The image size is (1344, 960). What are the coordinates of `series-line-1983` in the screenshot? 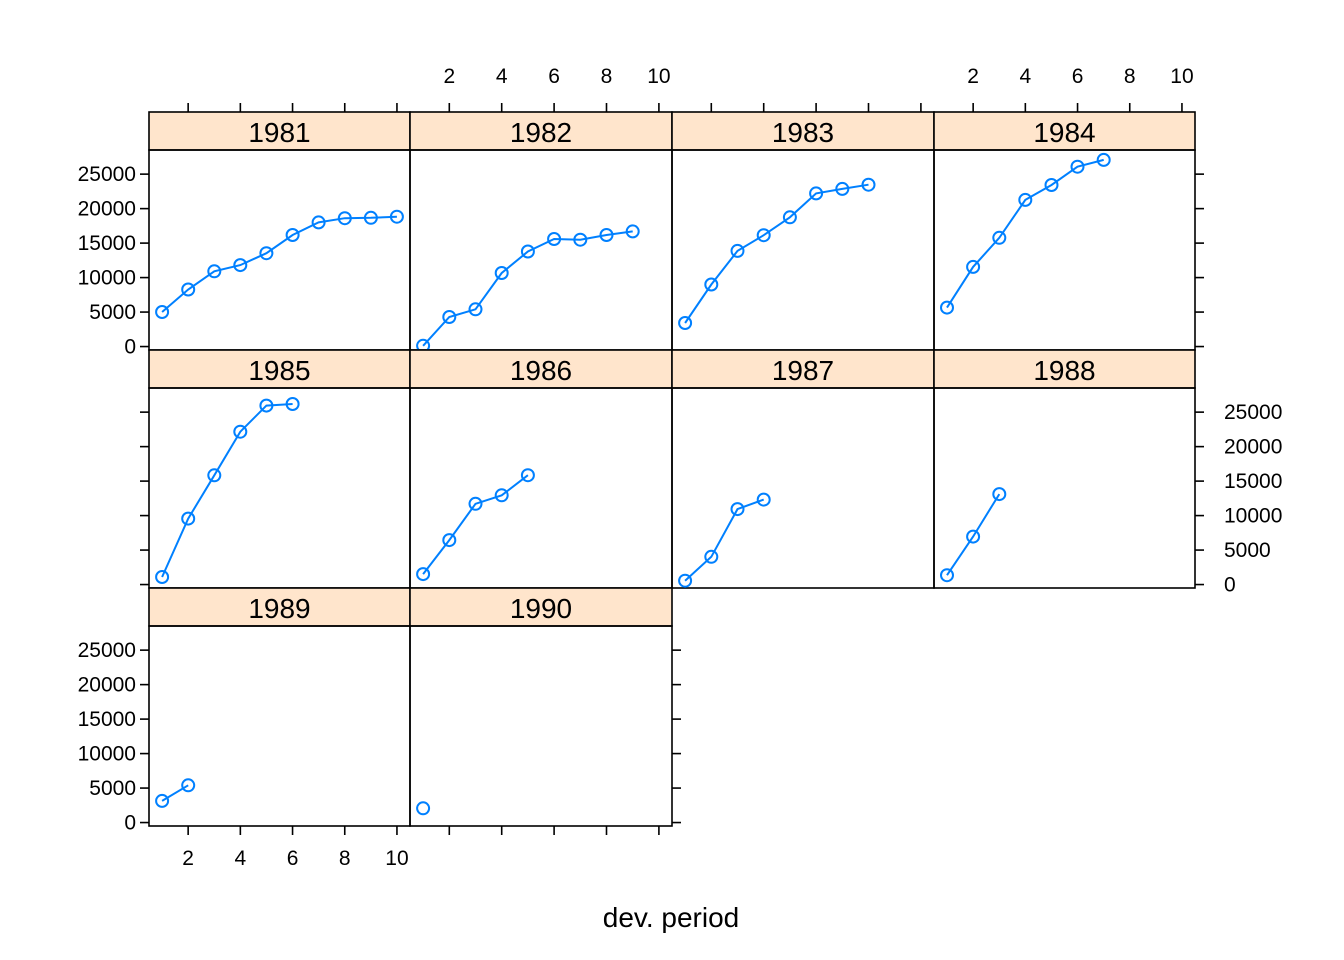 It's located at (776, 253).